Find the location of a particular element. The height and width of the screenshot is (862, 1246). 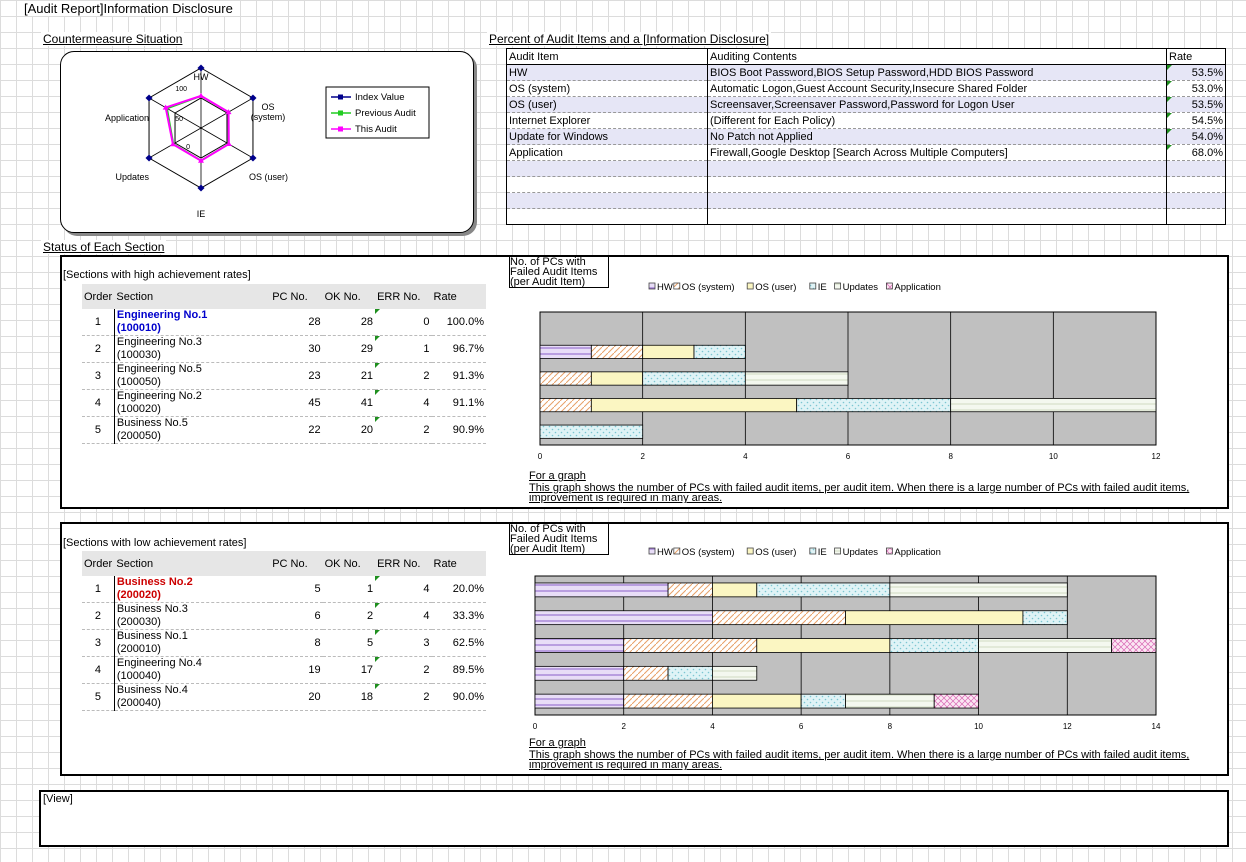

section-code: (200020) is located at coordinates (138, 595).